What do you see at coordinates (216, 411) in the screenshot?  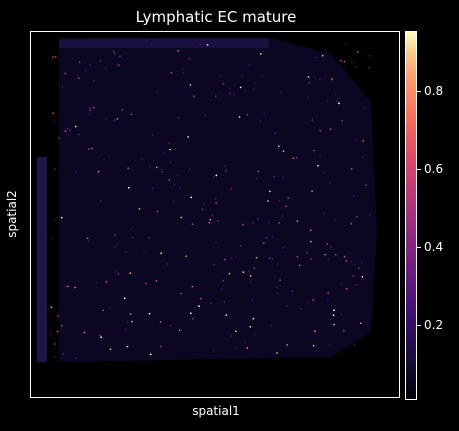 I see `x-axis-label: spatial1` at bounding box center [216, 411].